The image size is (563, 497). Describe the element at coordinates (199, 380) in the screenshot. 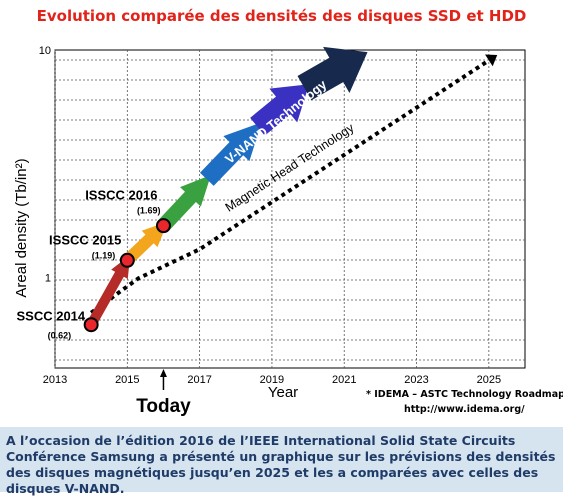

I see `x-tick-label: 2017` at that location.